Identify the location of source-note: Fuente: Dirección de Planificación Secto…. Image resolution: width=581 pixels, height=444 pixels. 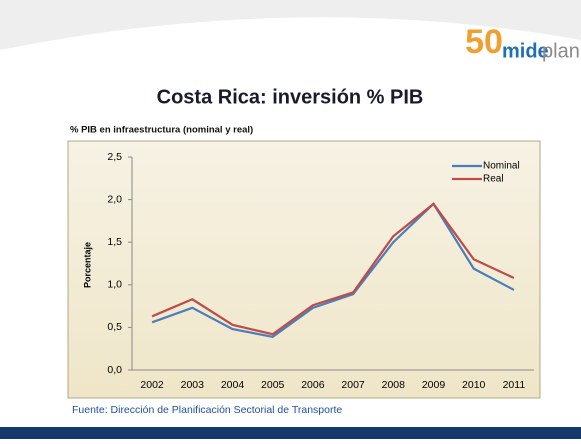
(207, 410).